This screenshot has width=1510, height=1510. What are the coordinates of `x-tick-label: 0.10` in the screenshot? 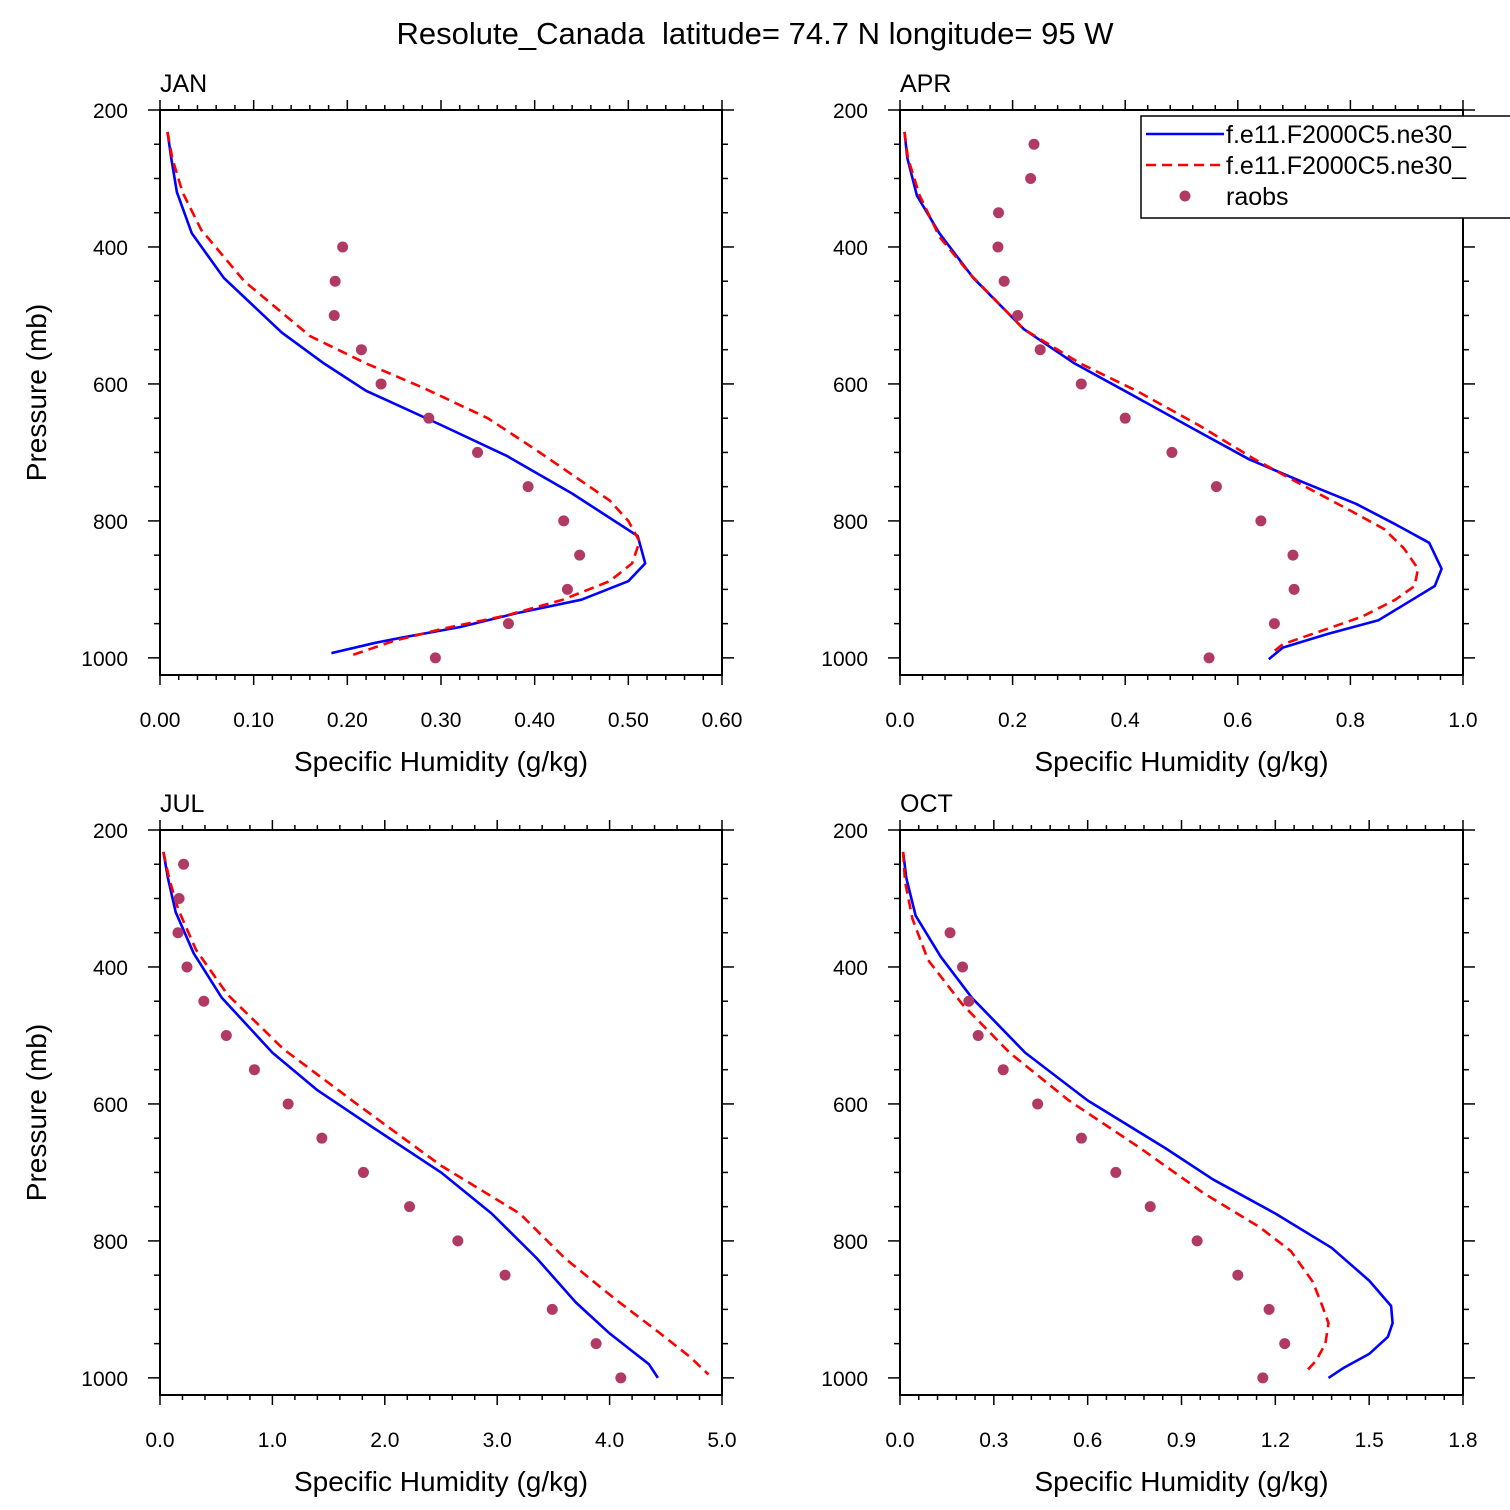 It's located at (253, 720).